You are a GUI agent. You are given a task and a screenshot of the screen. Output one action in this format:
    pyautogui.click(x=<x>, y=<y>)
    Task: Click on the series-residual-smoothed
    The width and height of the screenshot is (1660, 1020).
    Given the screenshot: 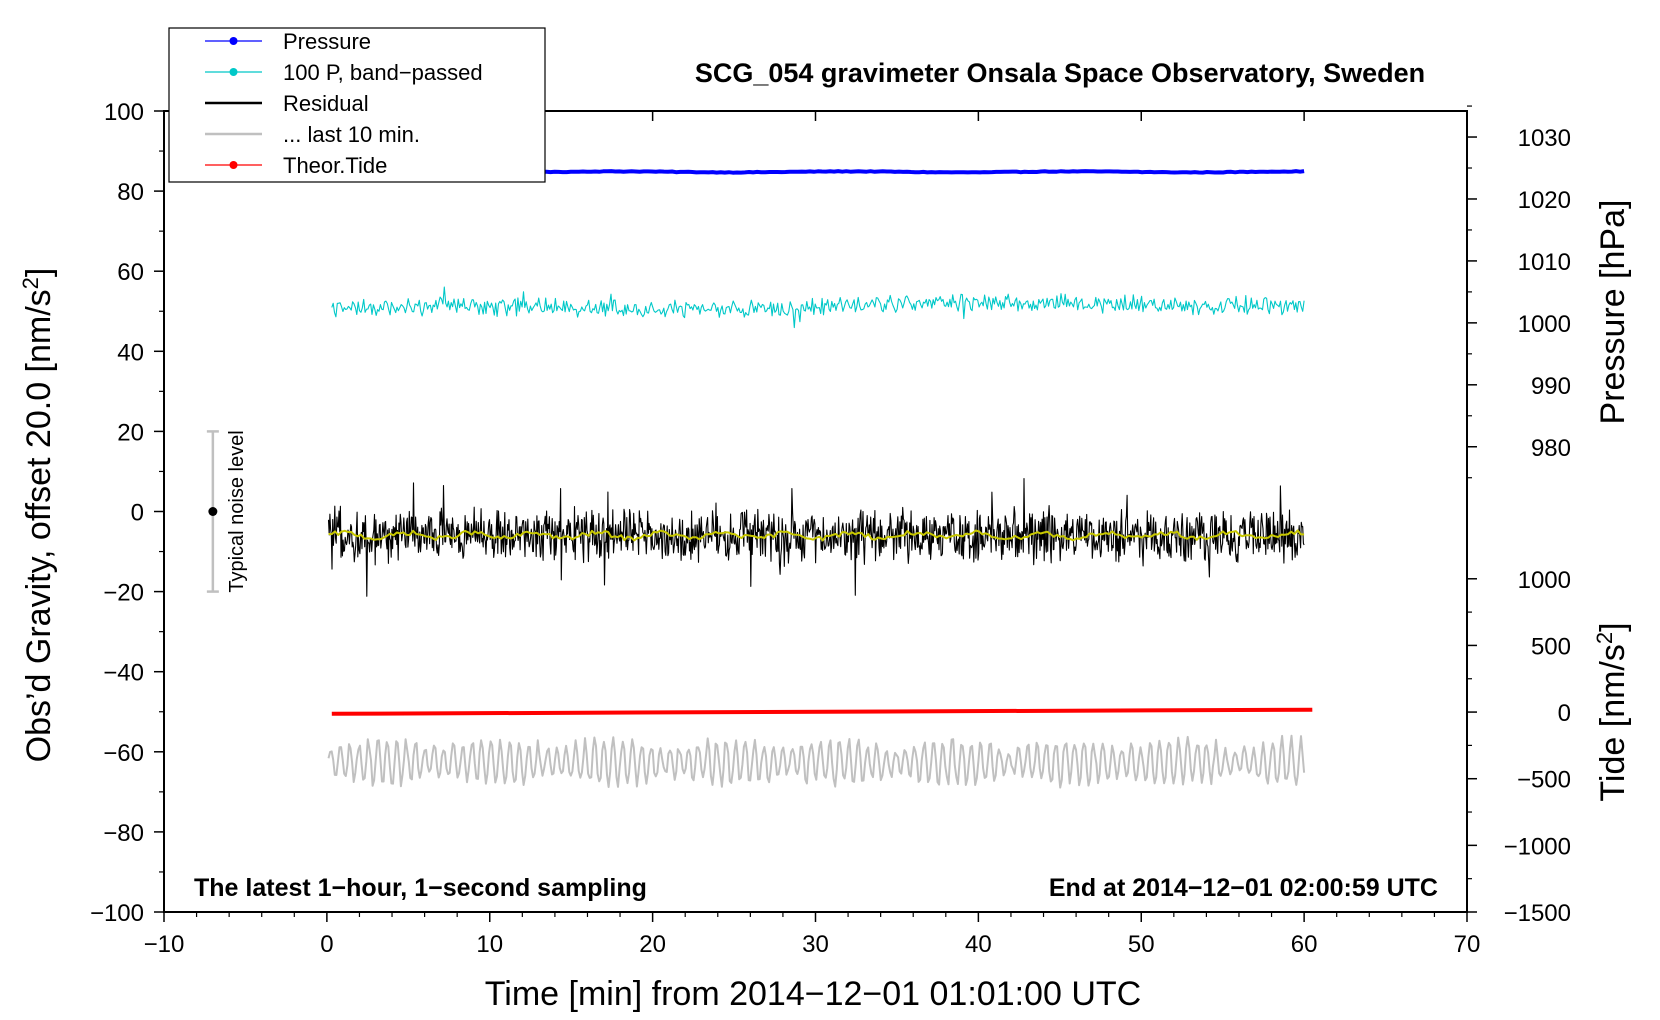 What is the action you would take?
    pyautogui.click(x=816, y=535)
    